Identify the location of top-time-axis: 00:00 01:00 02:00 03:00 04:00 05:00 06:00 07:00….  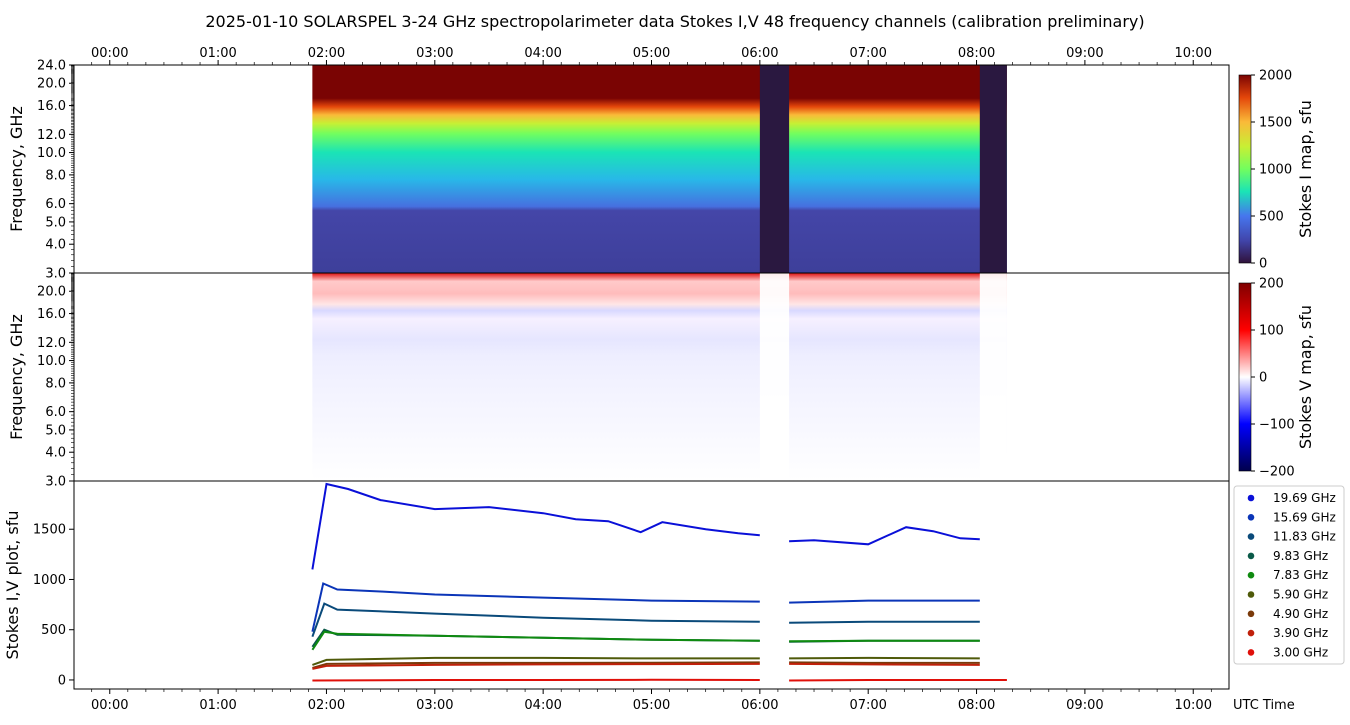
(651, 55).